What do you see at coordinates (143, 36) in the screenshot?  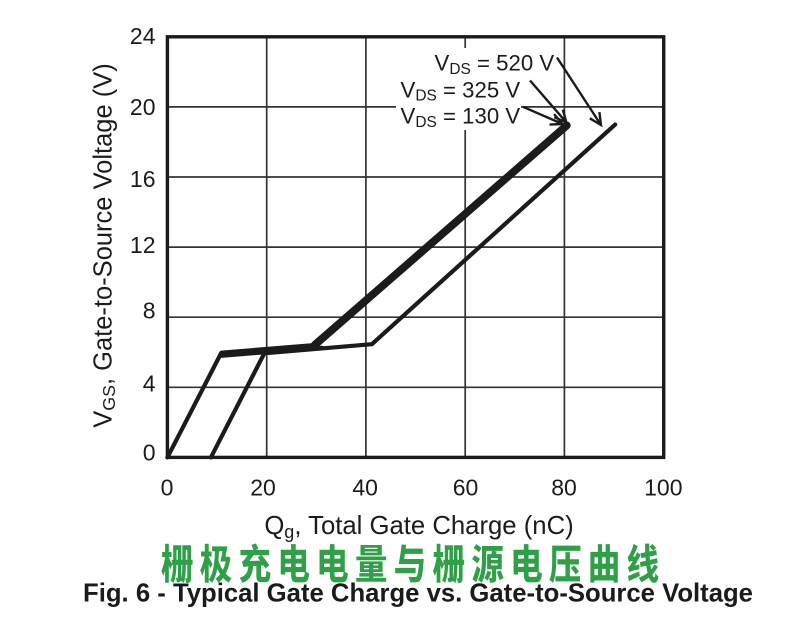 I see `svg-text: 24` at bounding box center [143, 36].